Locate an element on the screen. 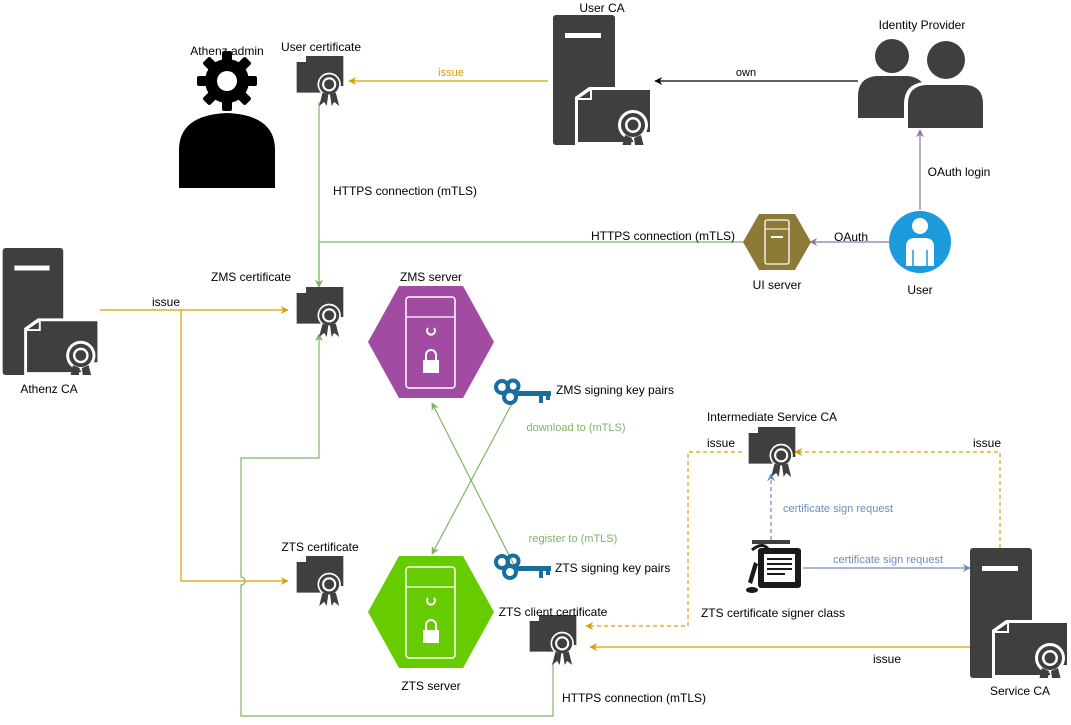 The height and width of the screenshot is (725, 1071). admin-gear-person-icon is located at coordinates (227, 119).